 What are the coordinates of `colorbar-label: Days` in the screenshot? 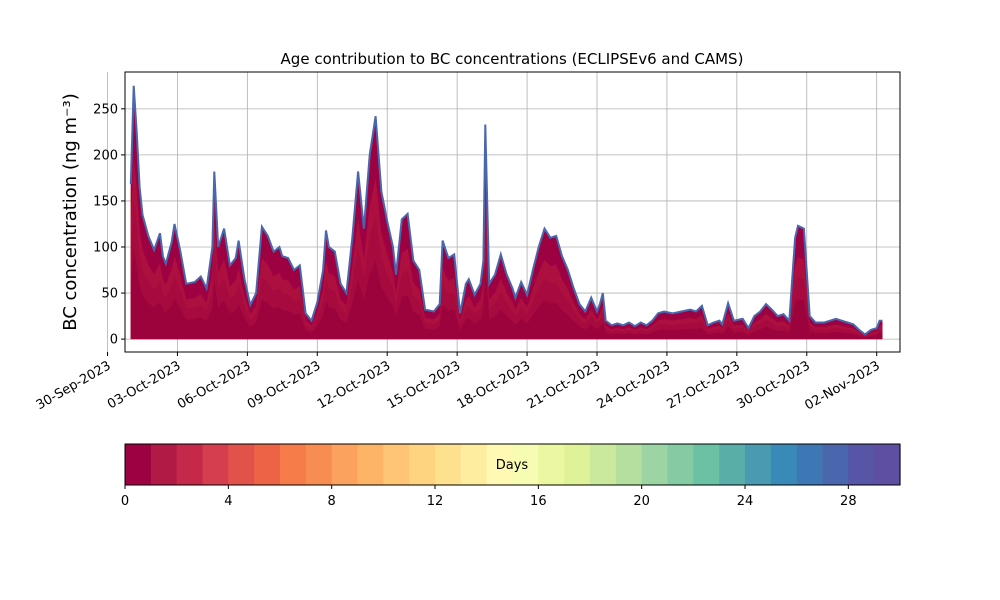 It's located at (512, 465).